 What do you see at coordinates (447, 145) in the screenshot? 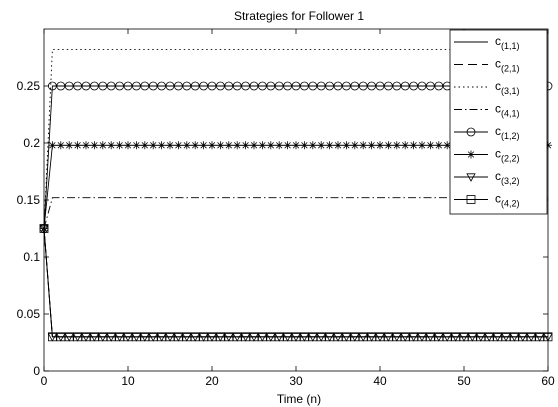
I see `point-c(2,2)-48` at bounding box center [447, 145].